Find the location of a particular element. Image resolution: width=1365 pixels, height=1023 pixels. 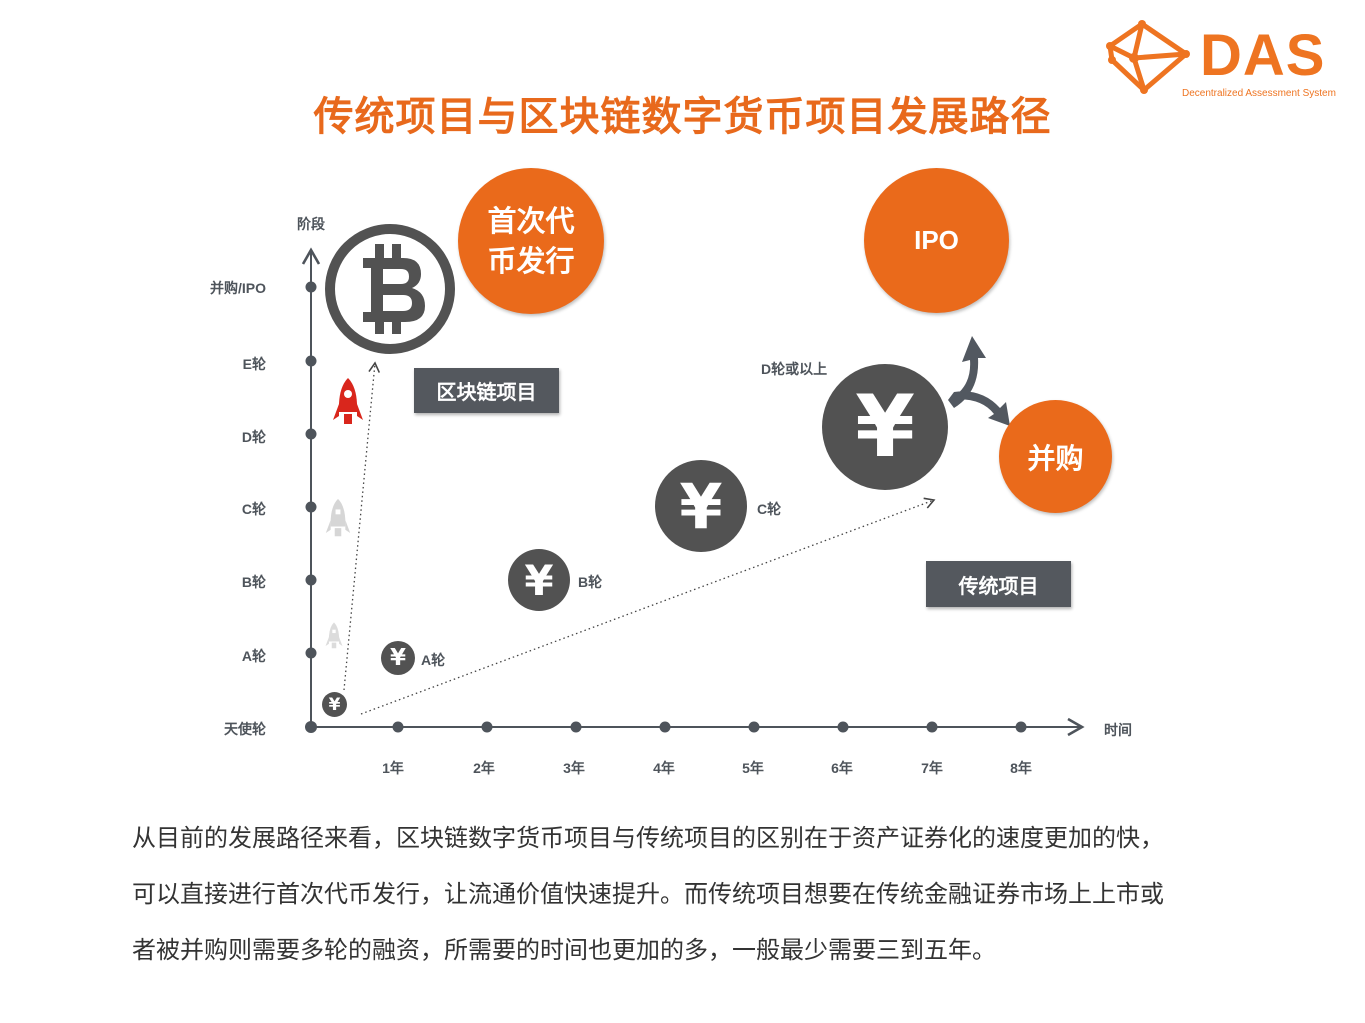

logo-subtitle: Decentralized Assessment System is located at coordinates (1259, 93).